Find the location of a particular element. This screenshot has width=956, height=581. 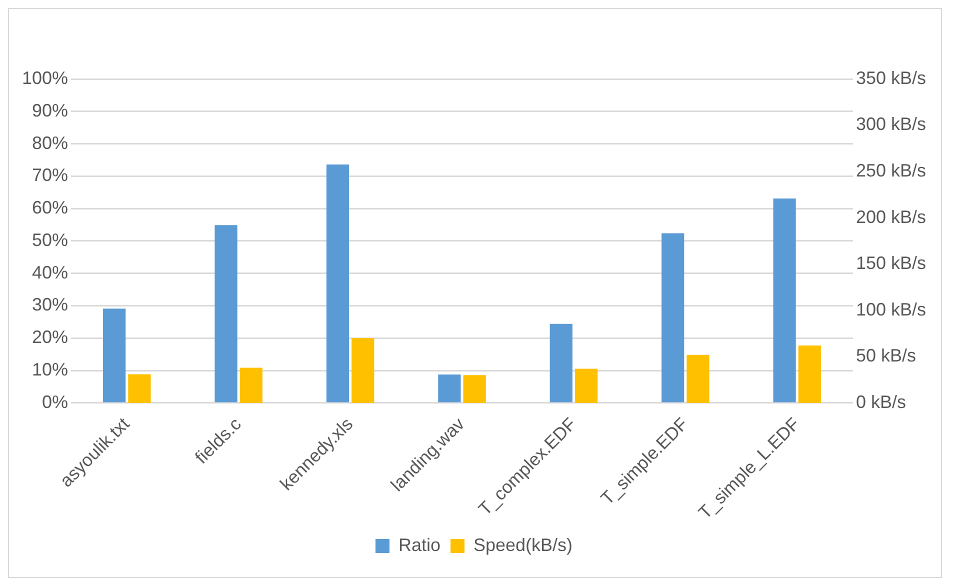

y-tick-label: 50% is located at coordinates (50, 240).